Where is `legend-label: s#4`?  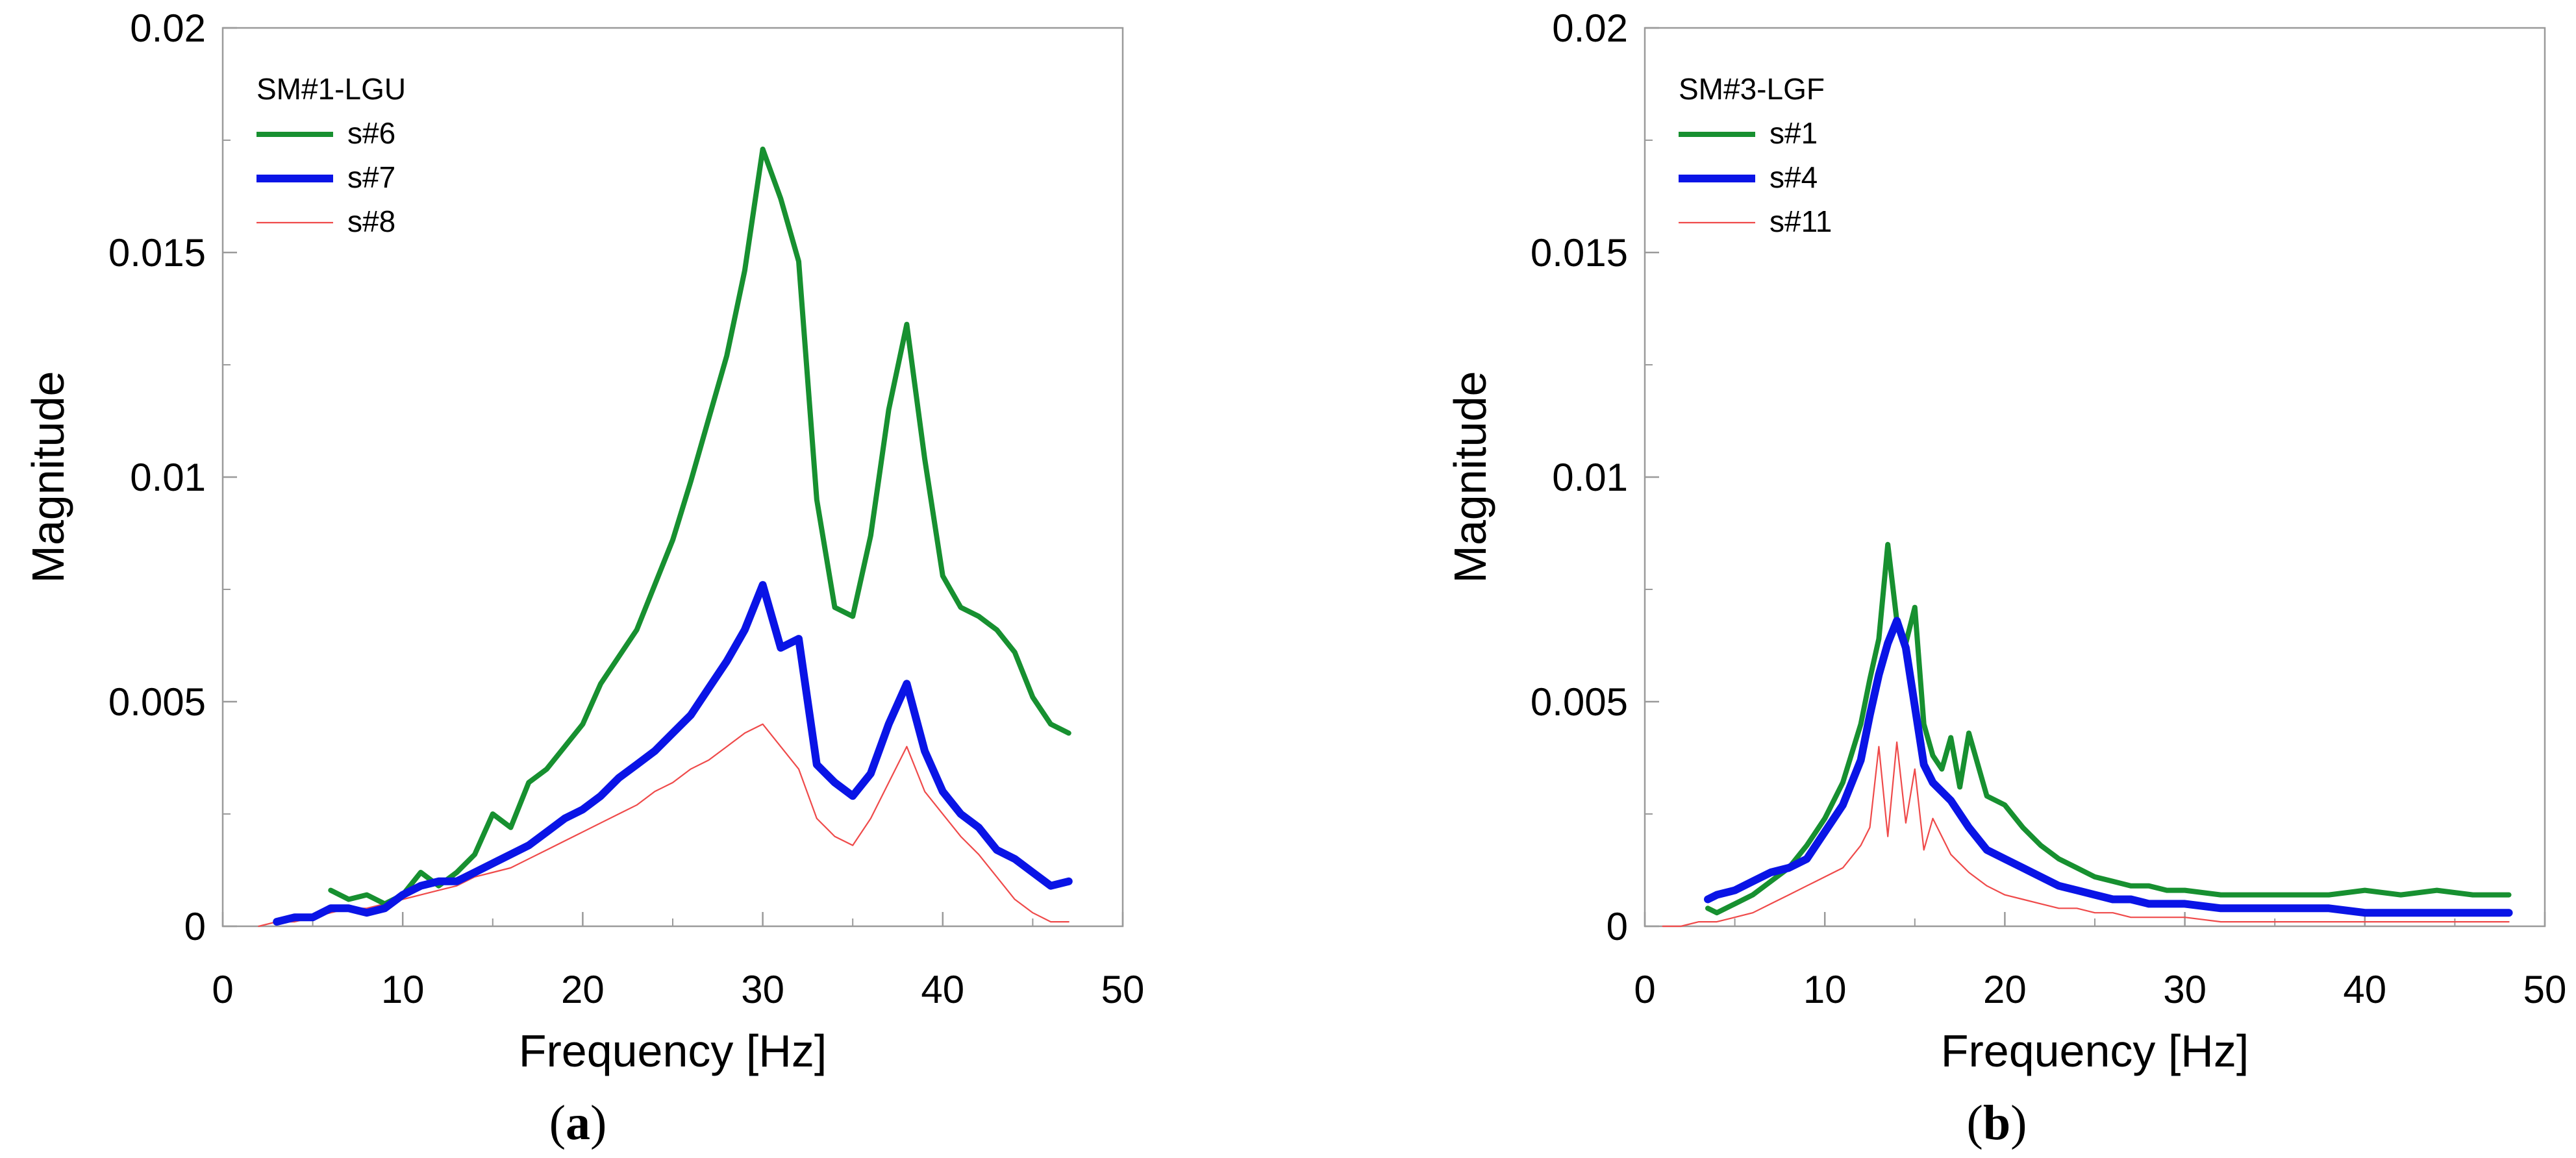
legend-label: s#4 is located at coordinates (1793, 177).